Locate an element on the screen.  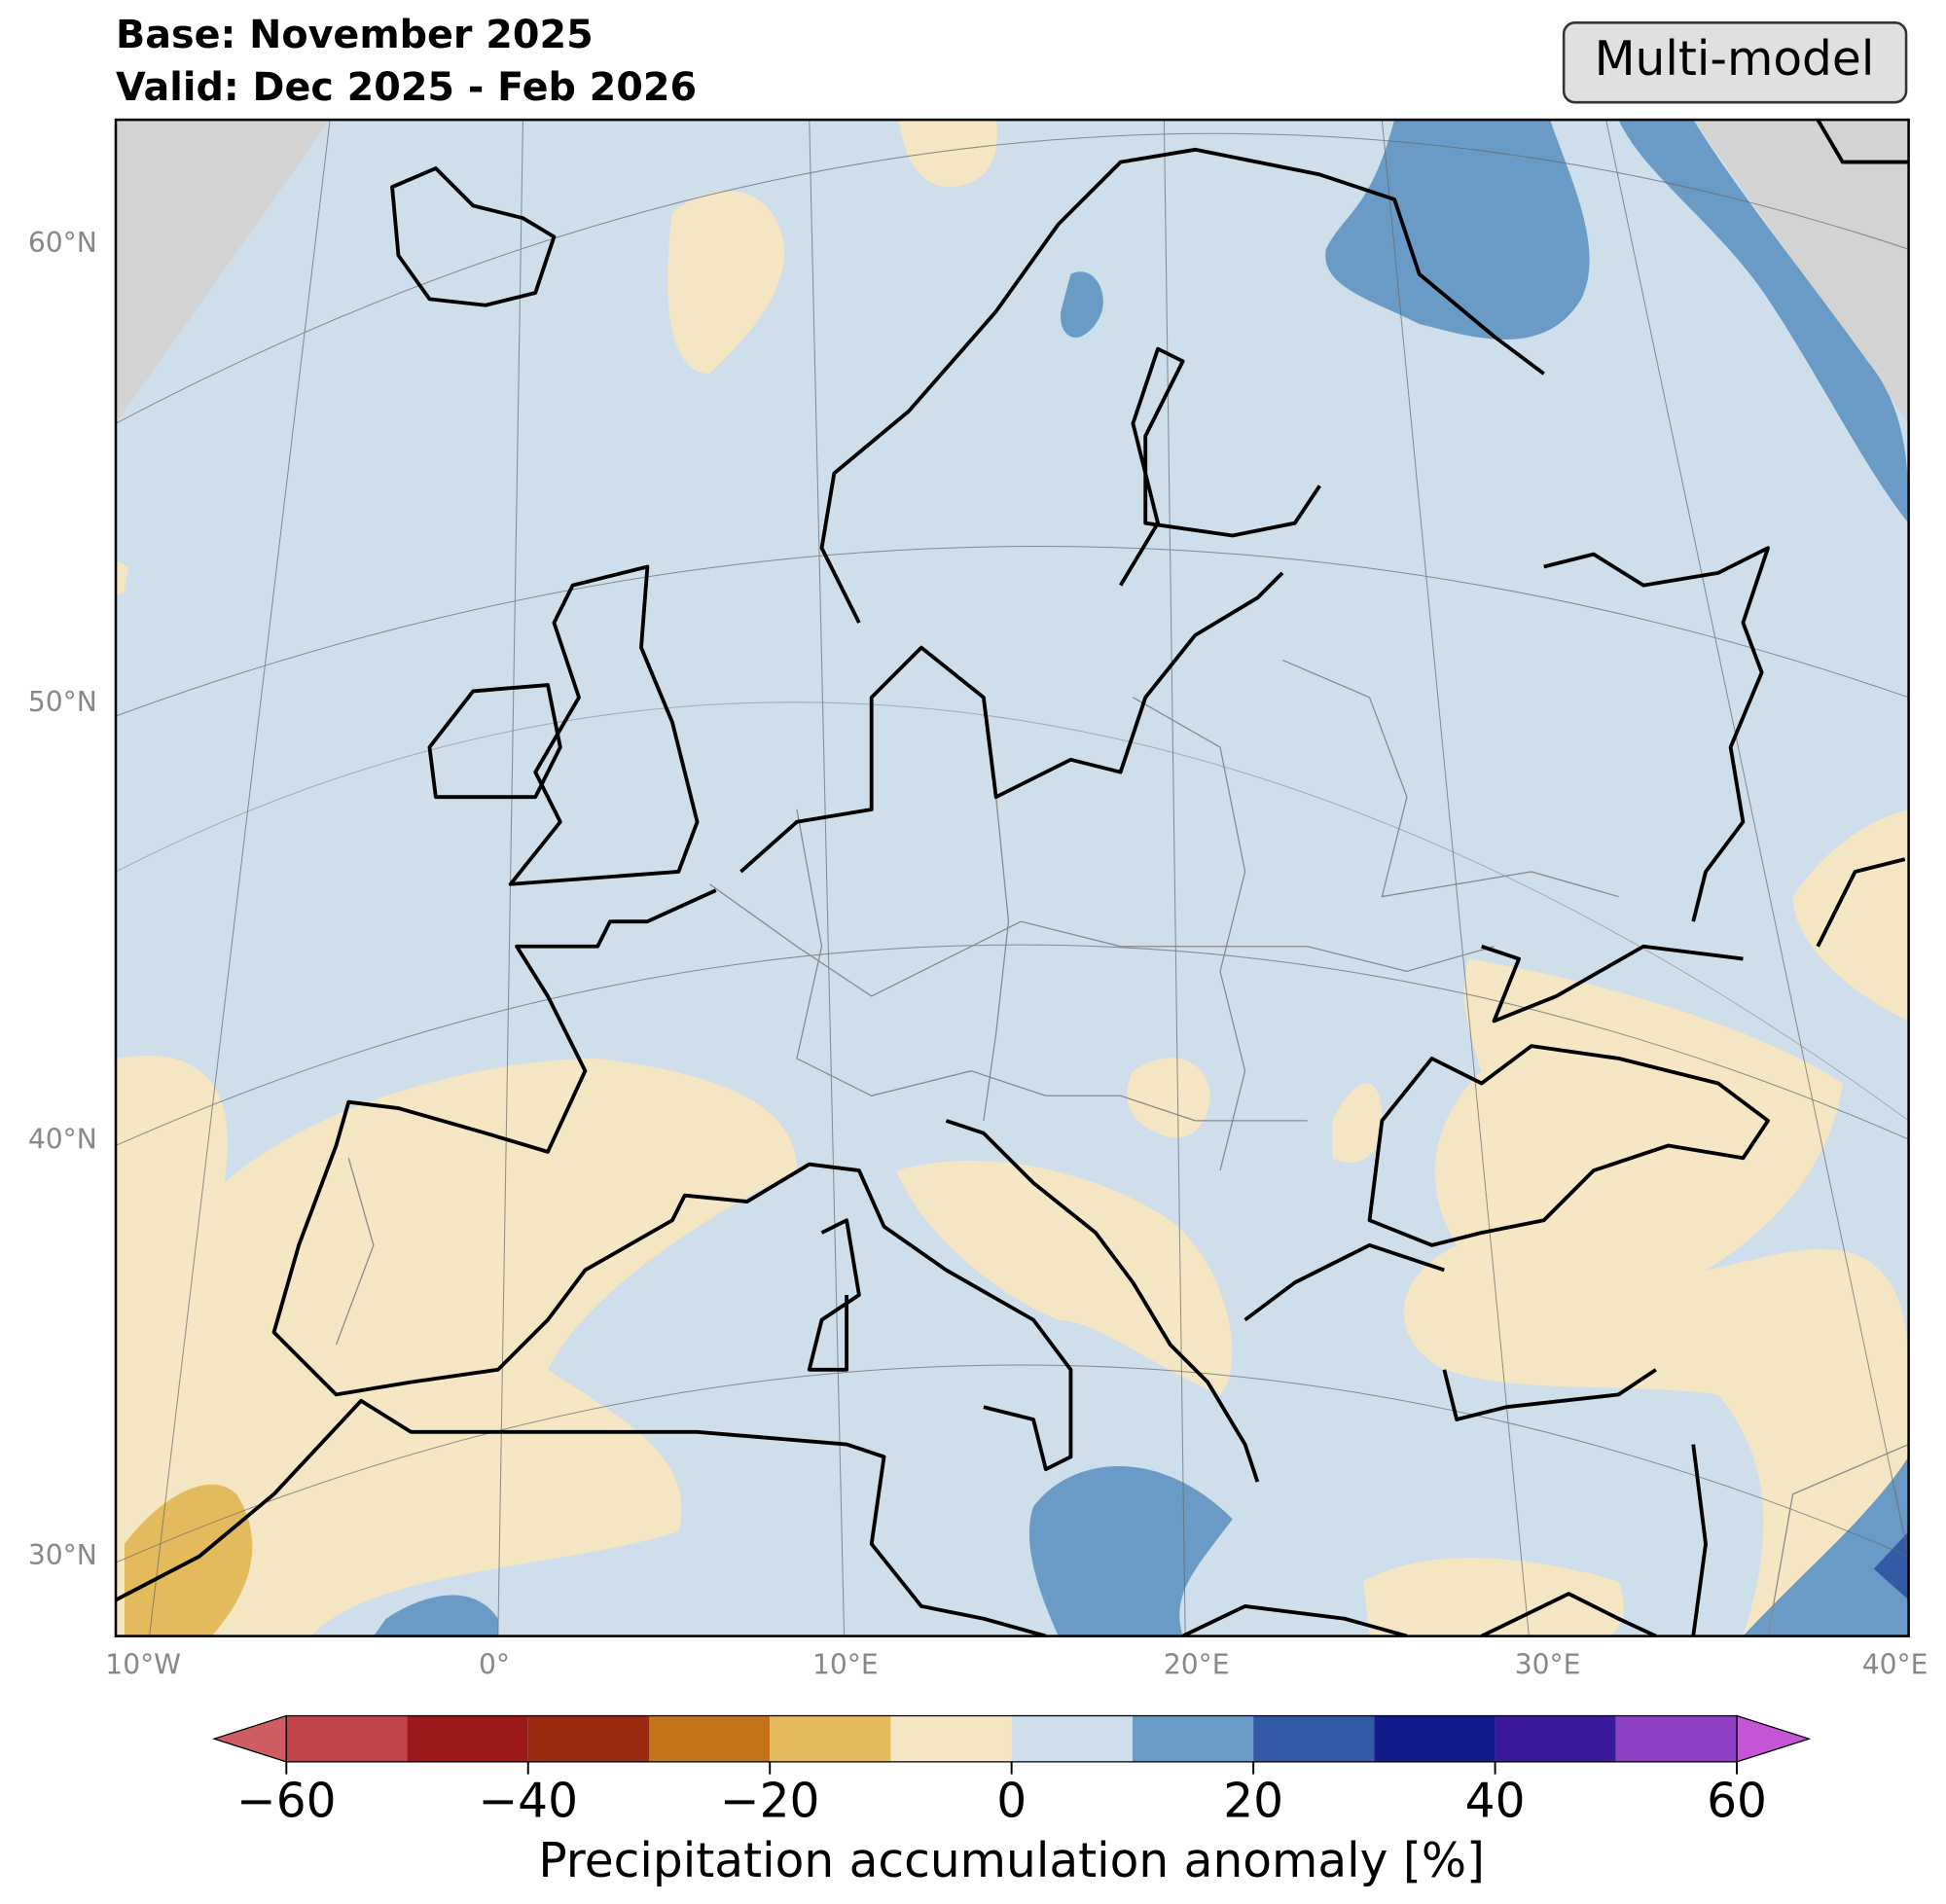
colorbar-tick-label: −20 is located at coordinates (770, 1801).